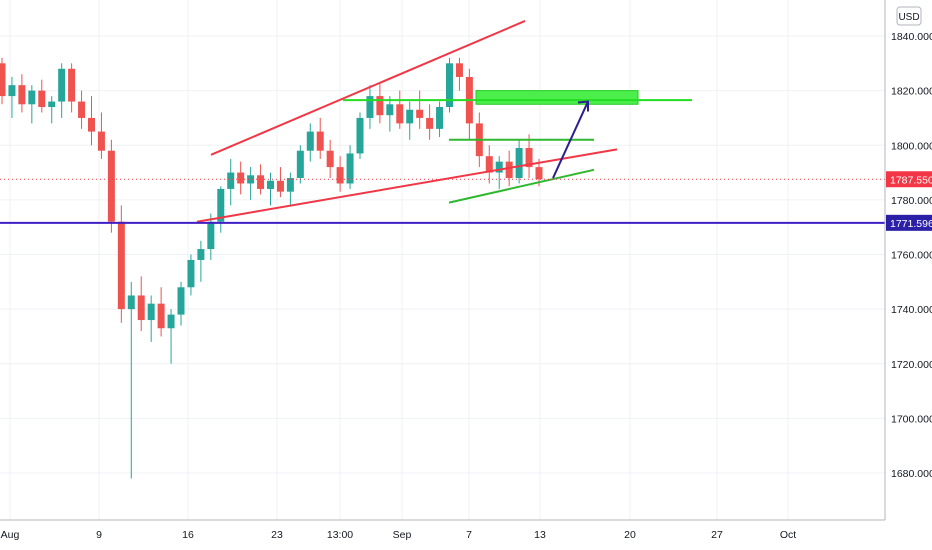 This screenshot has height=550, width=932. I want to click on price-tick-label: 1760.000, so click(911, 256).